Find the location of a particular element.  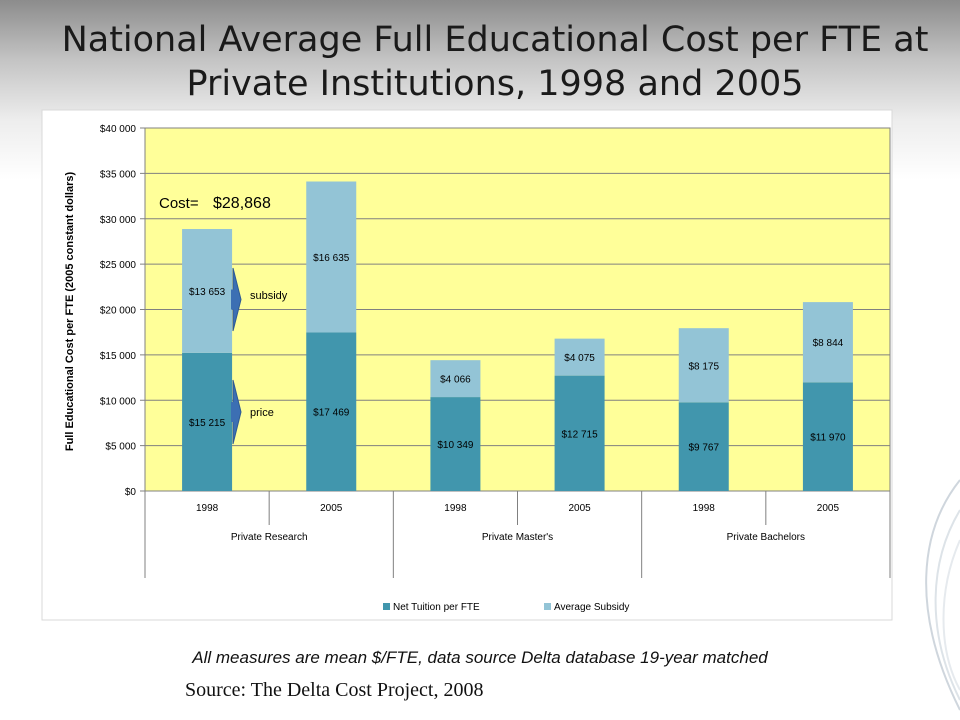

subsidy-annotation: subsidy is located at coordinates (269, 296).